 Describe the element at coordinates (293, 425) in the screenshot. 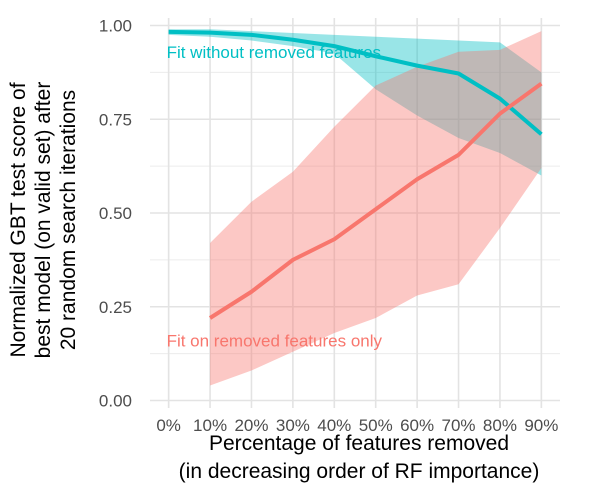

I see `x-tick-label: 30%` at that location.